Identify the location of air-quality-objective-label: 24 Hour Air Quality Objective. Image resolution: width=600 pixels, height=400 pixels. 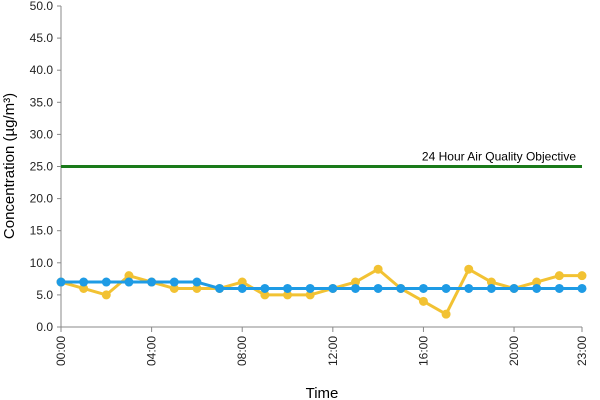
(499, 157).